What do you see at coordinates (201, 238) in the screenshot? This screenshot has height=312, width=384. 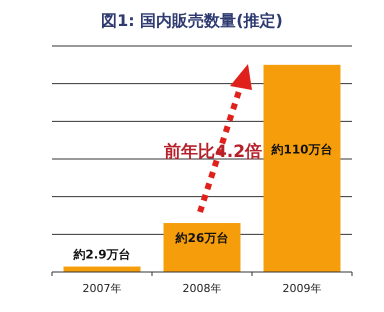 I see `data-label: 約26万台` at bounding box center [201, 238].